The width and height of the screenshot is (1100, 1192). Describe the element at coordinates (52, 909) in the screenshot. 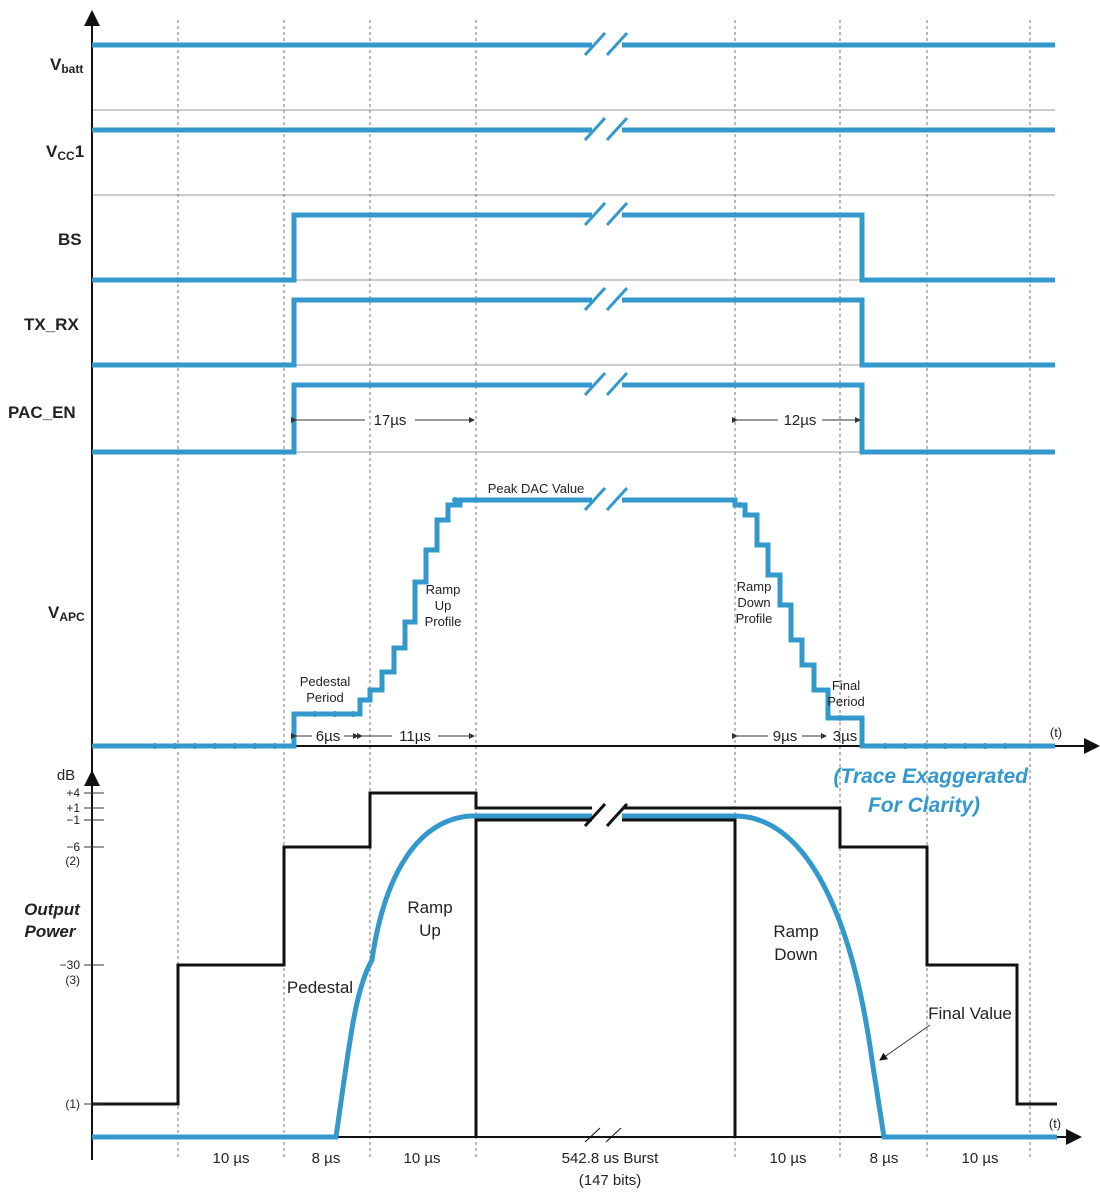

I see `axis-title: Output` at that location.